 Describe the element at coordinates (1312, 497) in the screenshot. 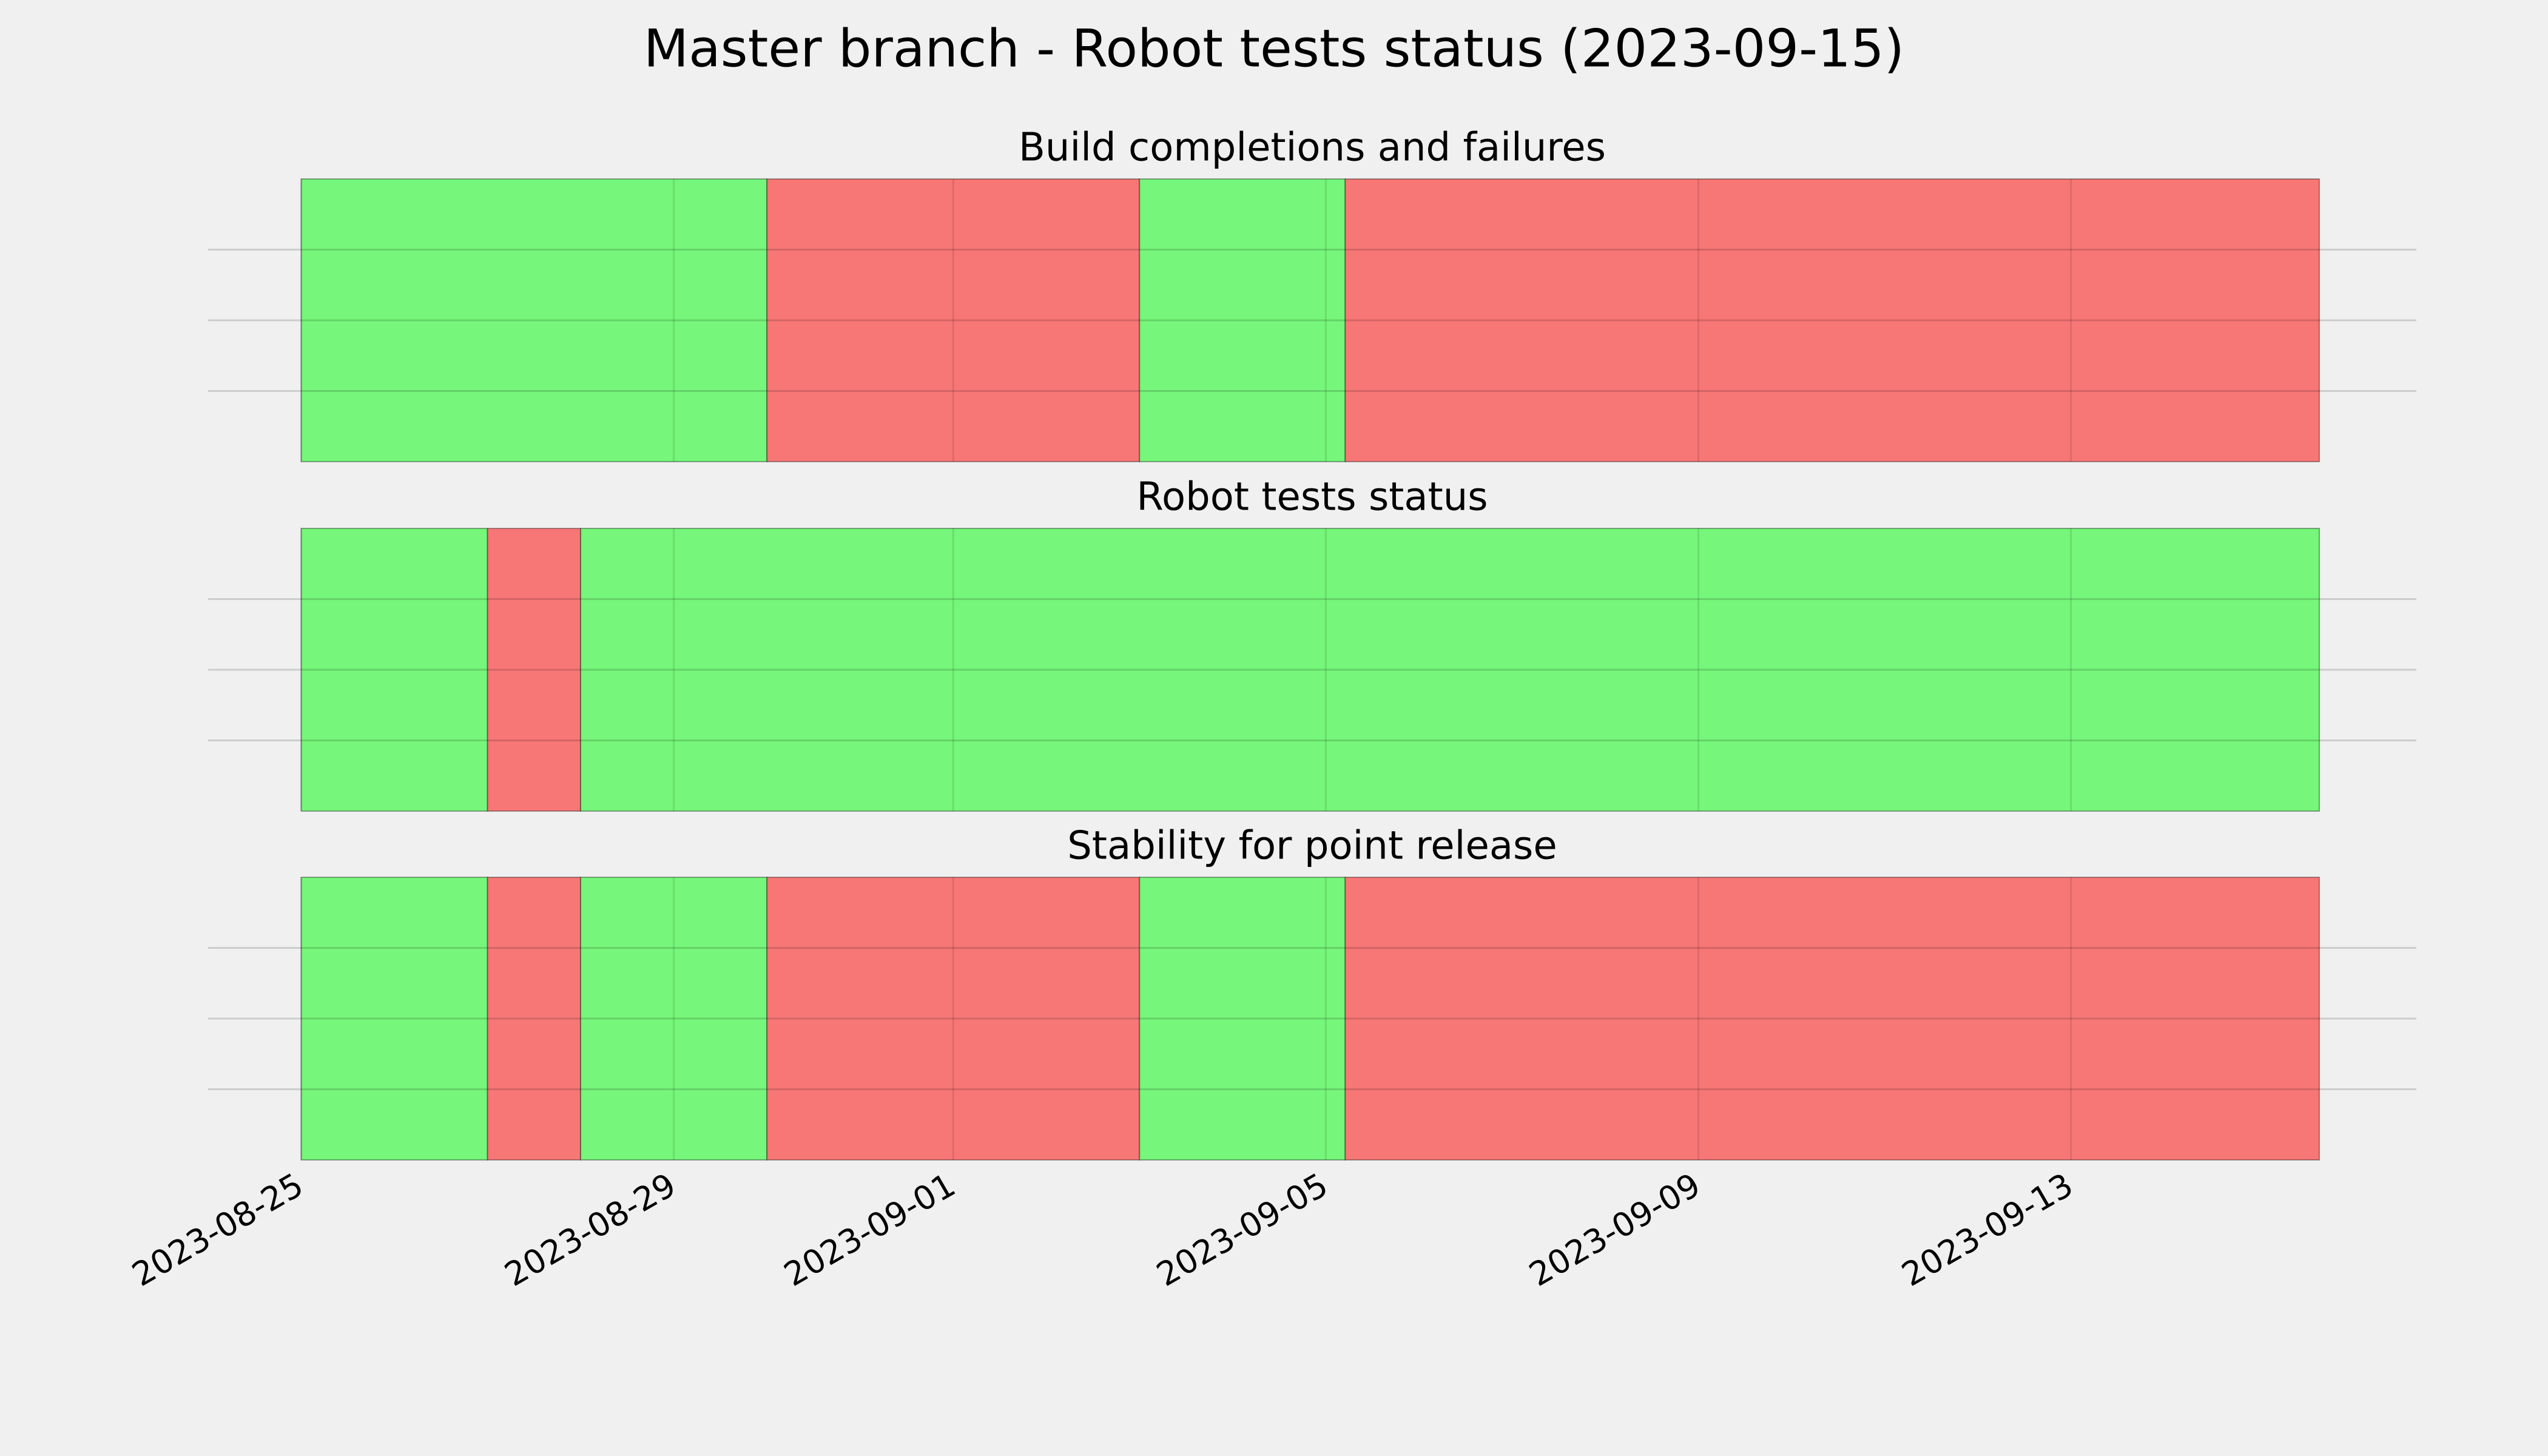

I see `panel-title: Robot tests status` at that location.